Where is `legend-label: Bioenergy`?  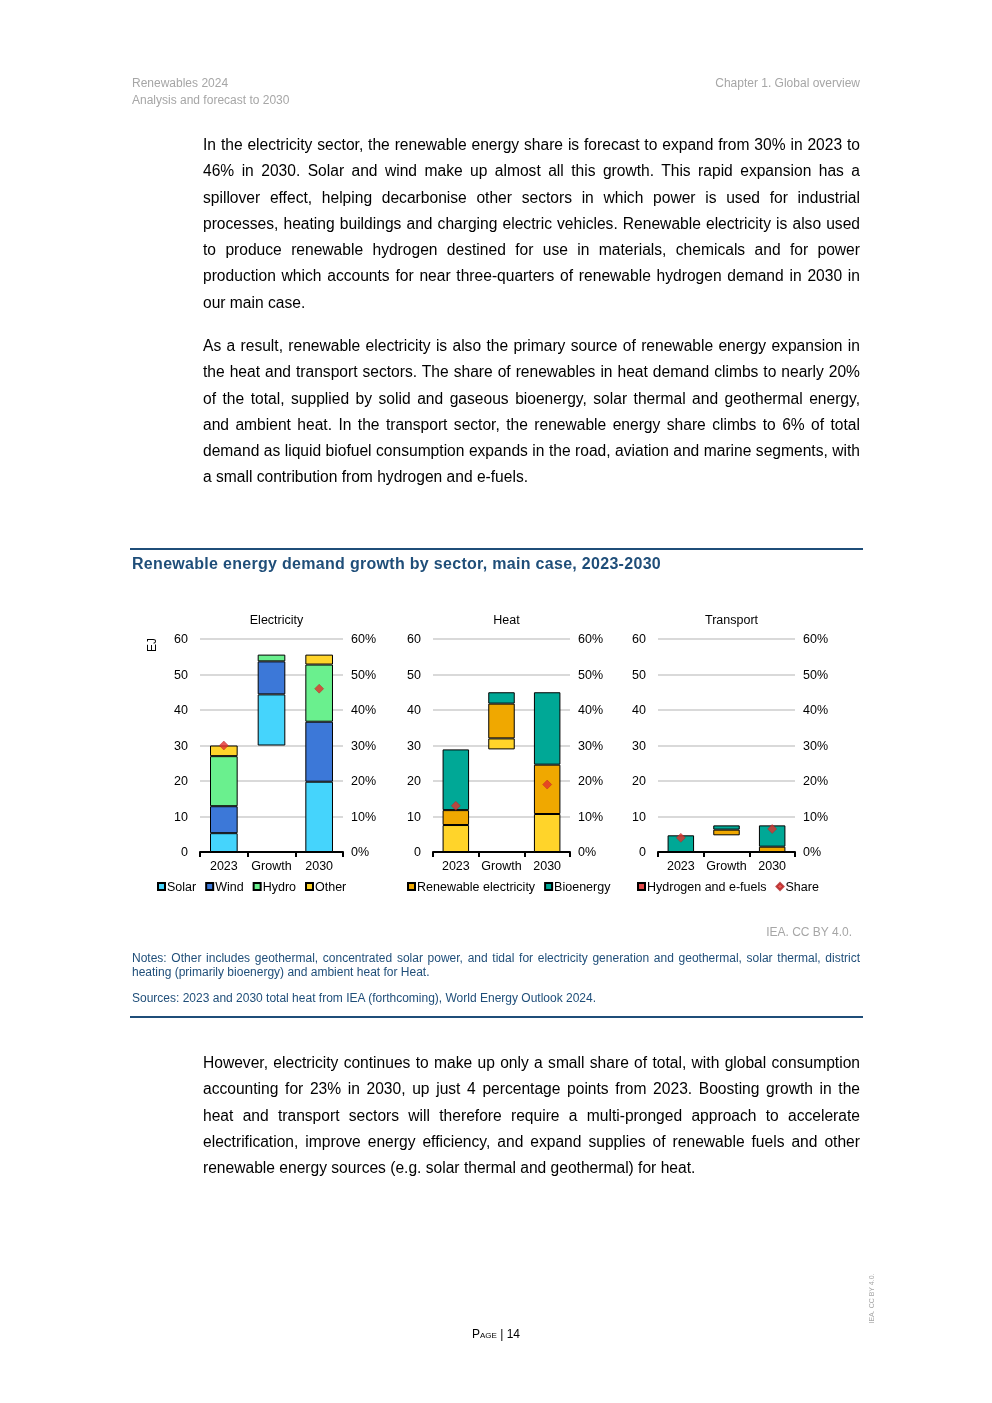
legend-label: Bioenergy is located at coordinates (583, 886).